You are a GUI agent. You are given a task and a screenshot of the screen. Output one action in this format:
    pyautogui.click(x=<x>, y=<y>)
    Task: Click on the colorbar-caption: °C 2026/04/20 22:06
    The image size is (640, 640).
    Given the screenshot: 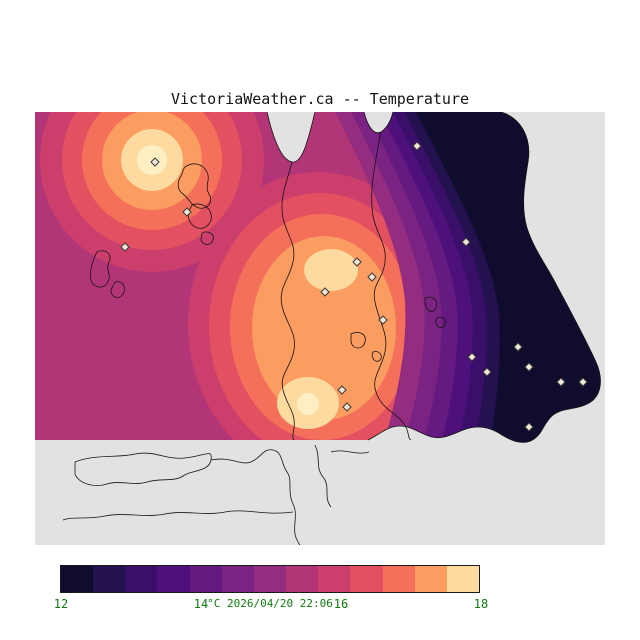 What is the action you would take?
    pyautogui.click(x=270, y=603)
    